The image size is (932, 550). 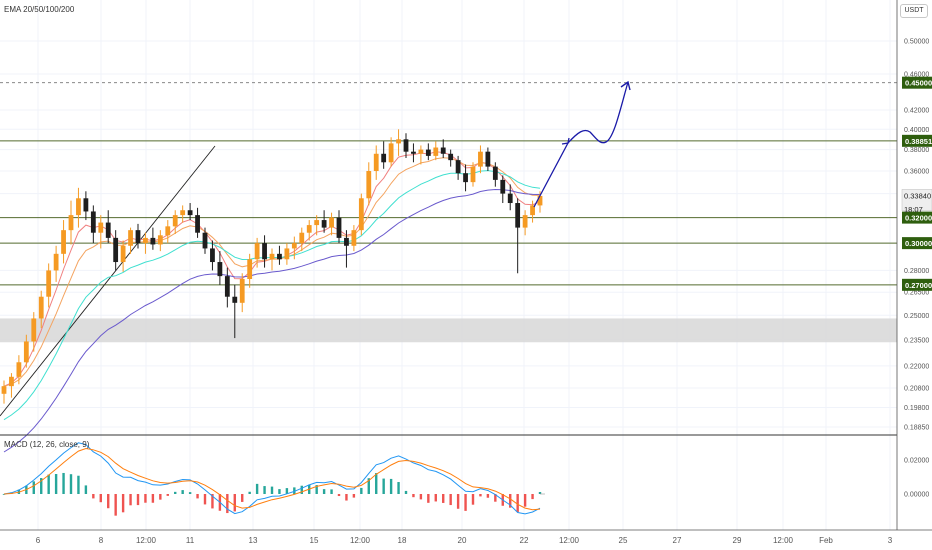 I want to click on macd-indicator-label: MACD (12, 26, close, 9), so click(x=47, y=444).